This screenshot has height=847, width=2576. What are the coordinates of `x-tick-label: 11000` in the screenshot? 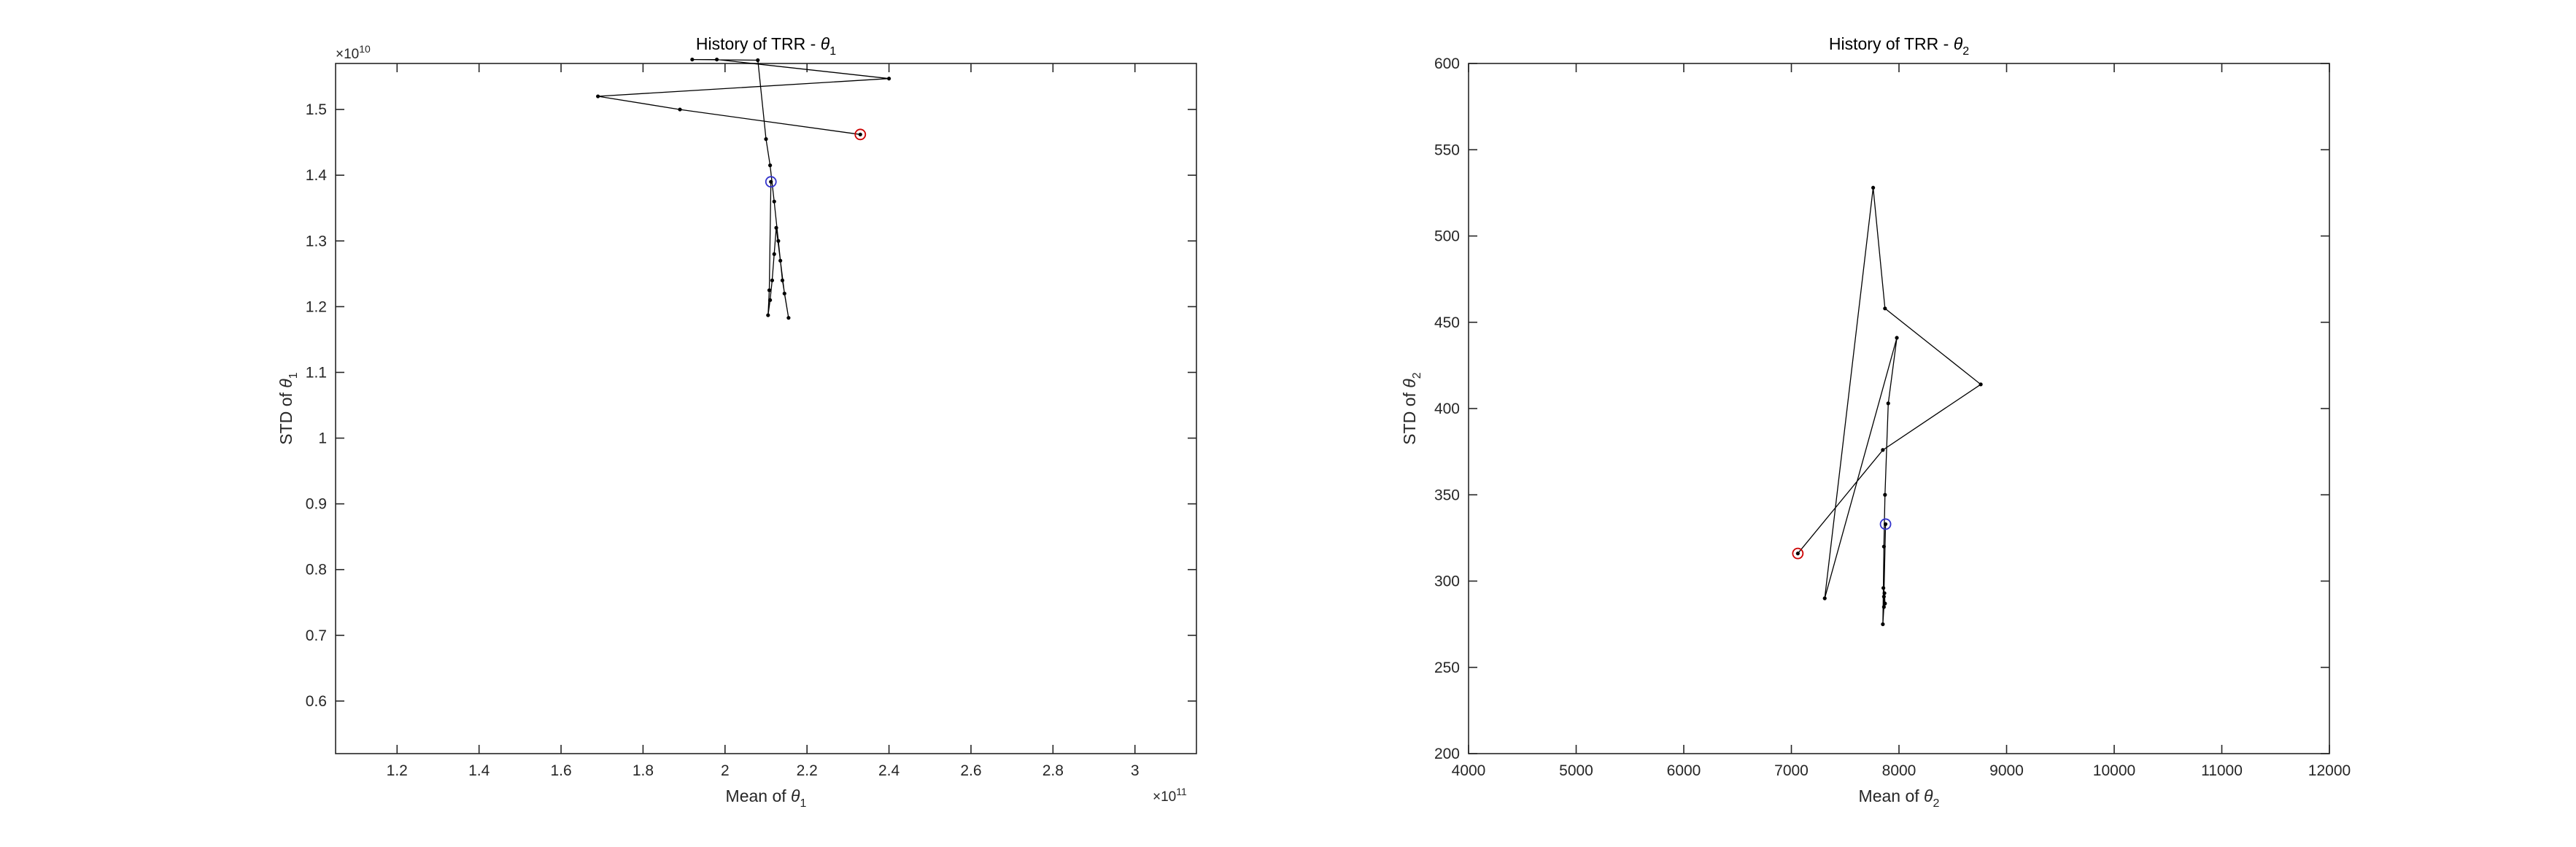 It's located at (2222, 770).